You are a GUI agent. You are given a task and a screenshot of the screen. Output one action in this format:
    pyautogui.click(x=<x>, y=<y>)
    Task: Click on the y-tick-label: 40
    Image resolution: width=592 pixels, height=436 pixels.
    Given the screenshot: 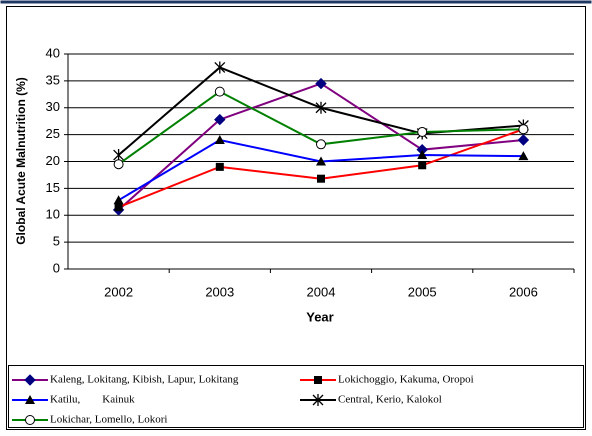 What is the action you would take?
    pyautogui.click(x=53, y=52)
    